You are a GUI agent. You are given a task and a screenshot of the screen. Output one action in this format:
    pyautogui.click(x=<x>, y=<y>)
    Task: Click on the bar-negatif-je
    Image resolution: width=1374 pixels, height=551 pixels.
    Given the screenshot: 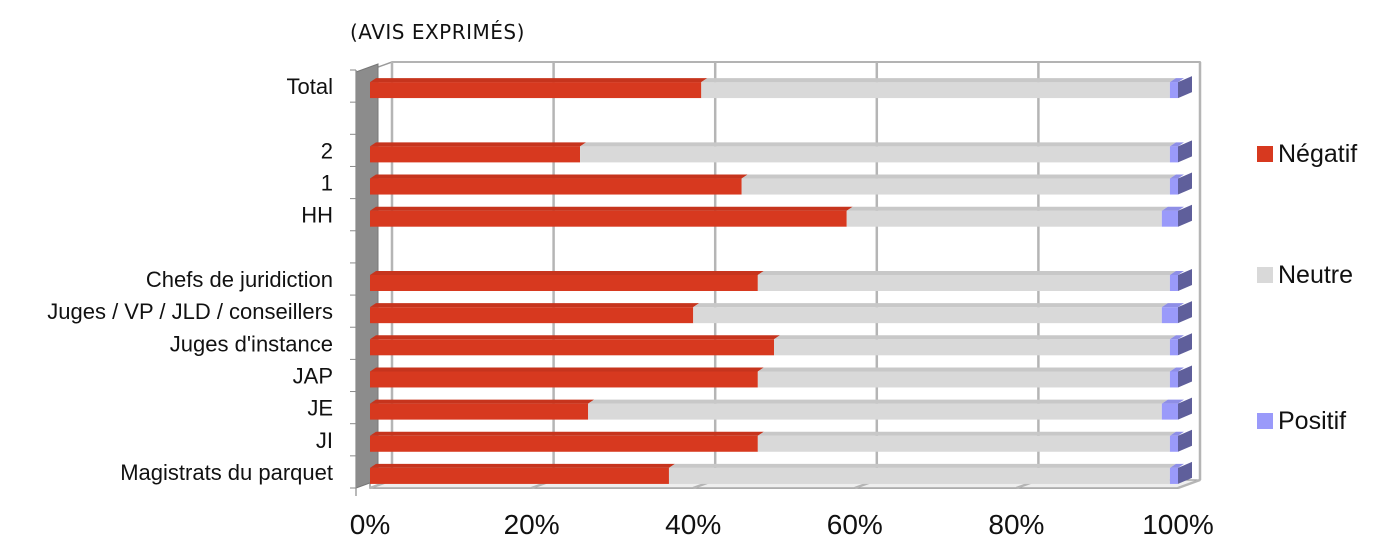 What is the action you would take?
    pyautogui.click(x=482, y=409)
    